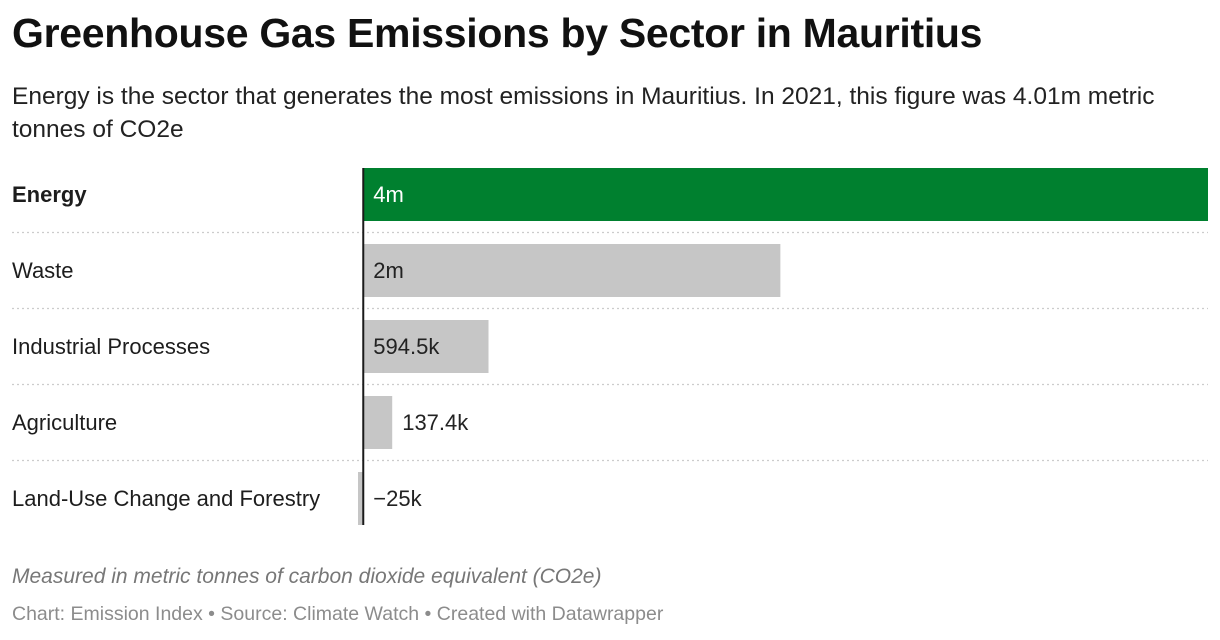 This screenshot has width=1220, height=640. Describe the element at coordinates (388, 194) in the screenshot. I see `value-label: 4m` at that location.